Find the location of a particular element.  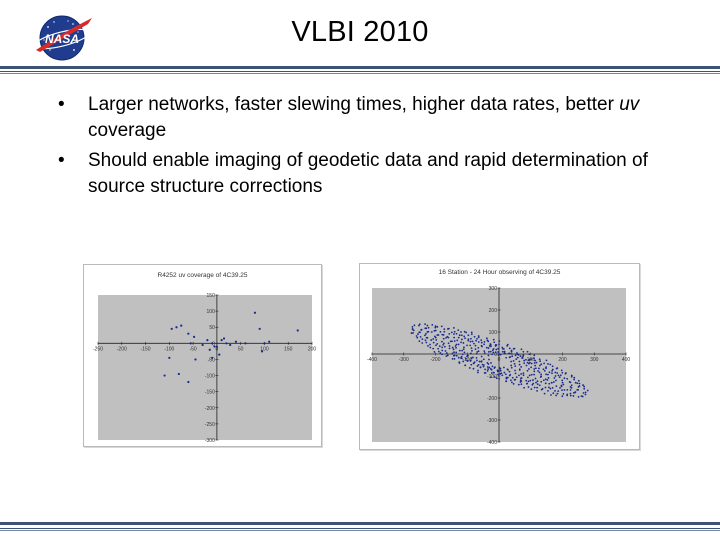

x-tick-label: 200 is located at coordinates (562, 360).